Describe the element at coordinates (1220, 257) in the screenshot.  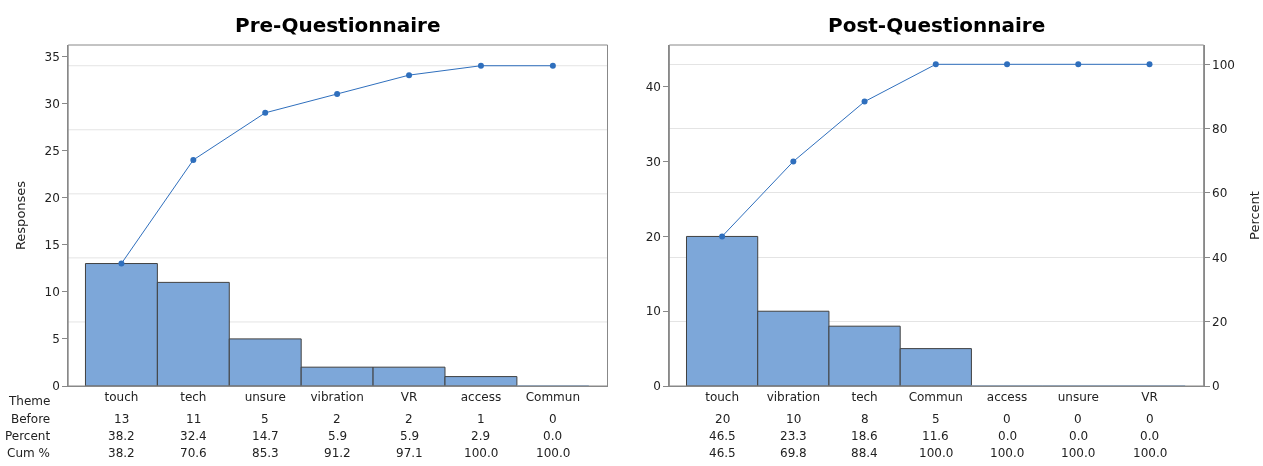
I see `y2-tick-label: 40` at that location.